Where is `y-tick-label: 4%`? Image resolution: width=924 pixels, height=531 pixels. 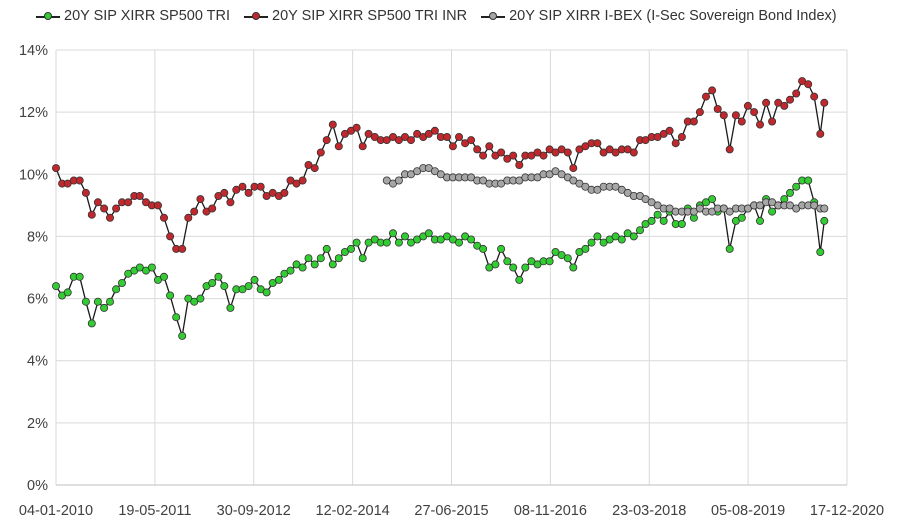
y-tick-label: 4% is located at coordinates (37, 362).